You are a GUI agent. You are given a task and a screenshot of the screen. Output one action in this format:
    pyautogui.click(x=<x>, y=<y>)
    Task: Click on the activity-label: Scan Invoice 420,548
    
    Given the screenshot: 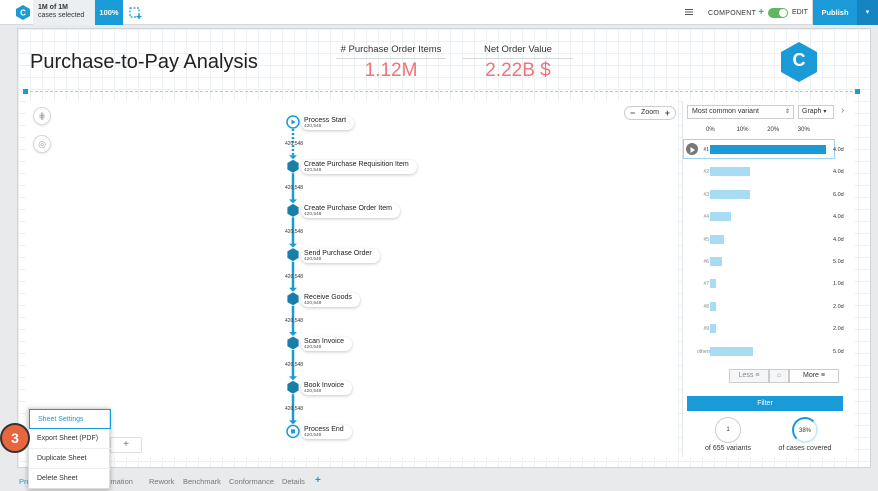 What is the action you would take?
    pyautogui.click(x=327, y=344)
    